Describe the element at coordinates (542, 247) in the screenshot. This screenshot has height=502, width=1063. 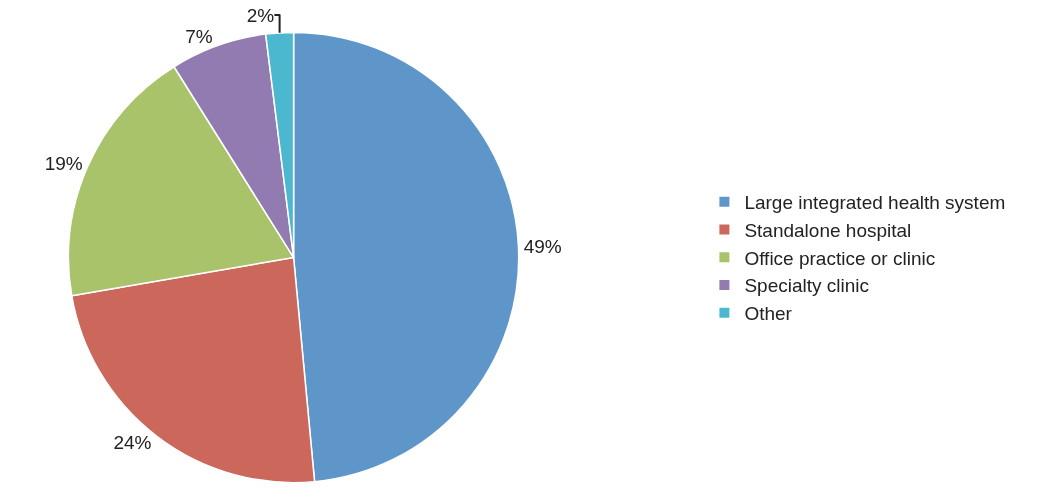
I see `data-label: 49%` at that location.